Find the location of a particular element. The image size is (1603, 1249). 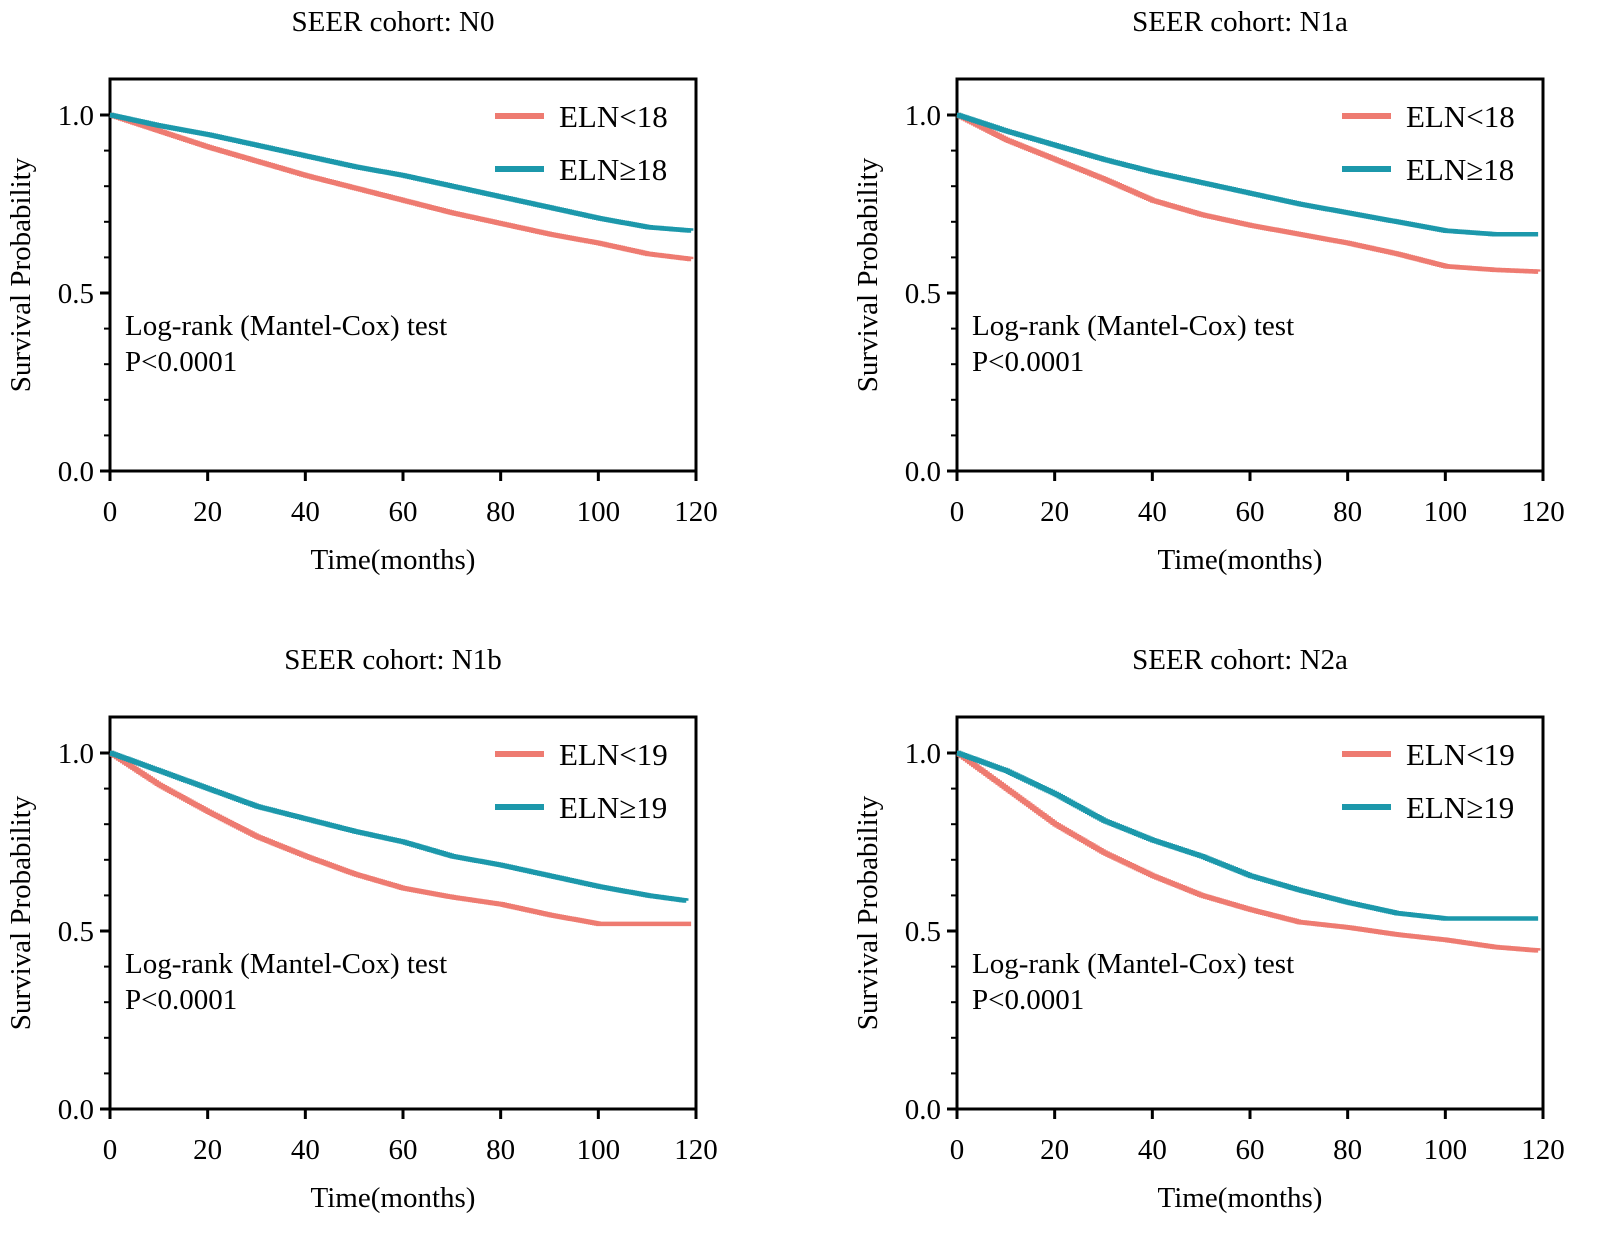

chart-title: SEER cohort: N0 is located at coordinates (393, 22).